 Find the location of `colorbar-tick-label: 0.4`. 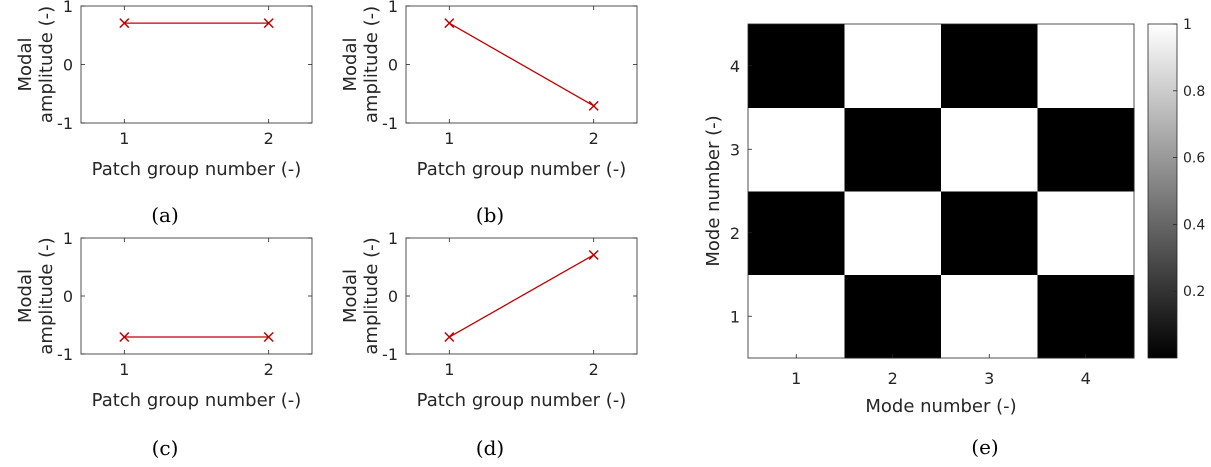

colorbar-tick-label: 0.4 is located at coordinates (1194, 225).